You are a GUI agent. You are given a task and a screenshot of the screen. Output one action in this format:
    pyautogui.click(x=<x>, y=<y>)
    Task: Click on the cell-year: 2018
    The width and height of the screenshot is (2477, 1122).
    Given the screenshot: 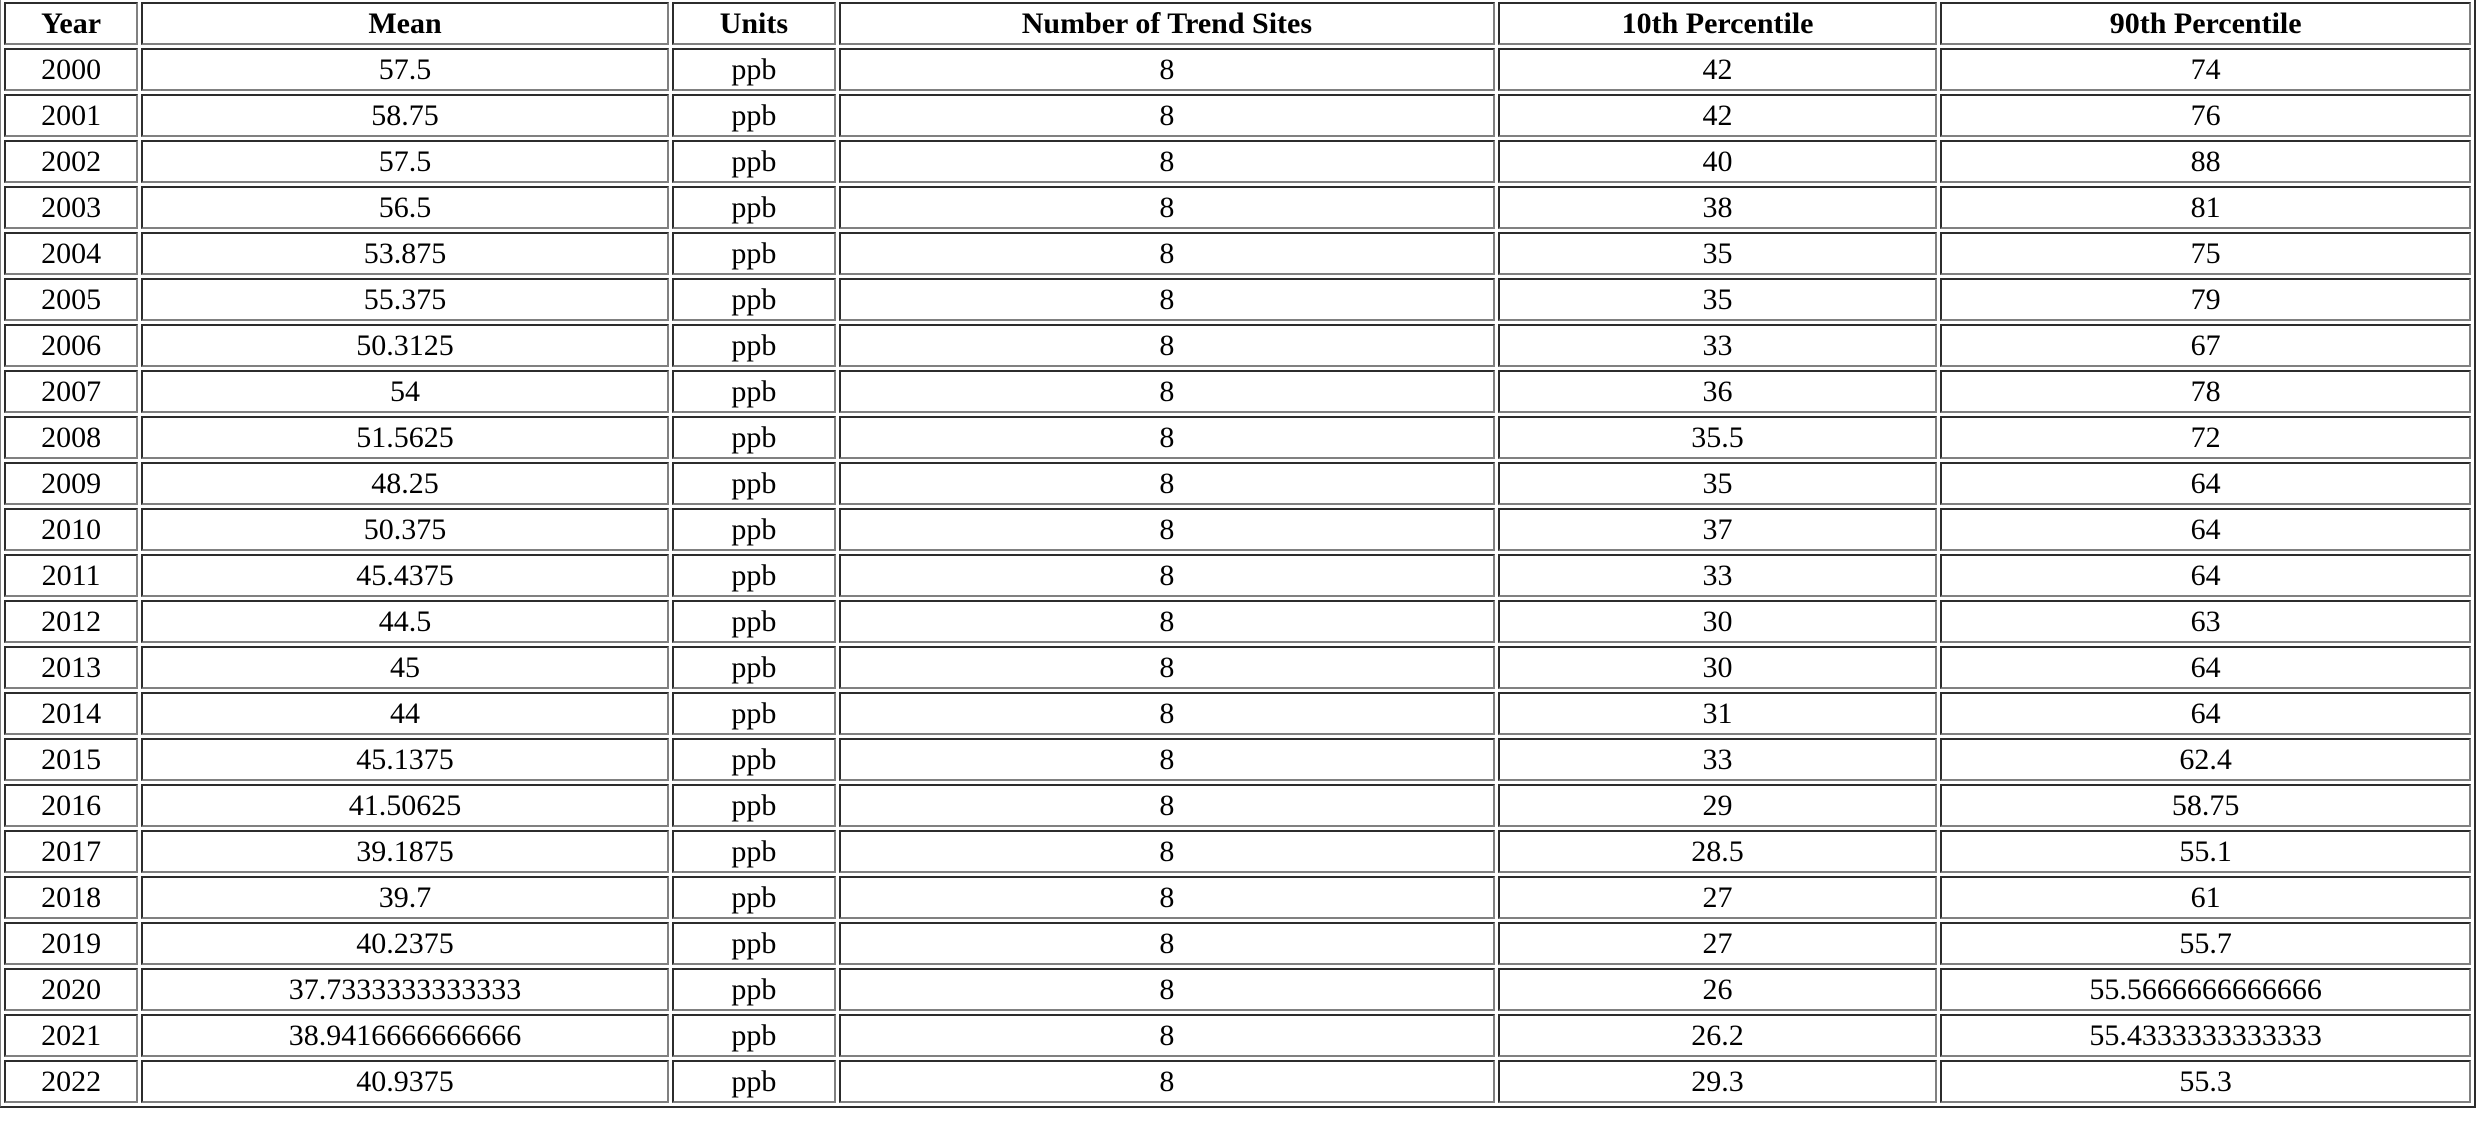 What is the action you would take?
    pyautogui.click(x=71, y=897)
    